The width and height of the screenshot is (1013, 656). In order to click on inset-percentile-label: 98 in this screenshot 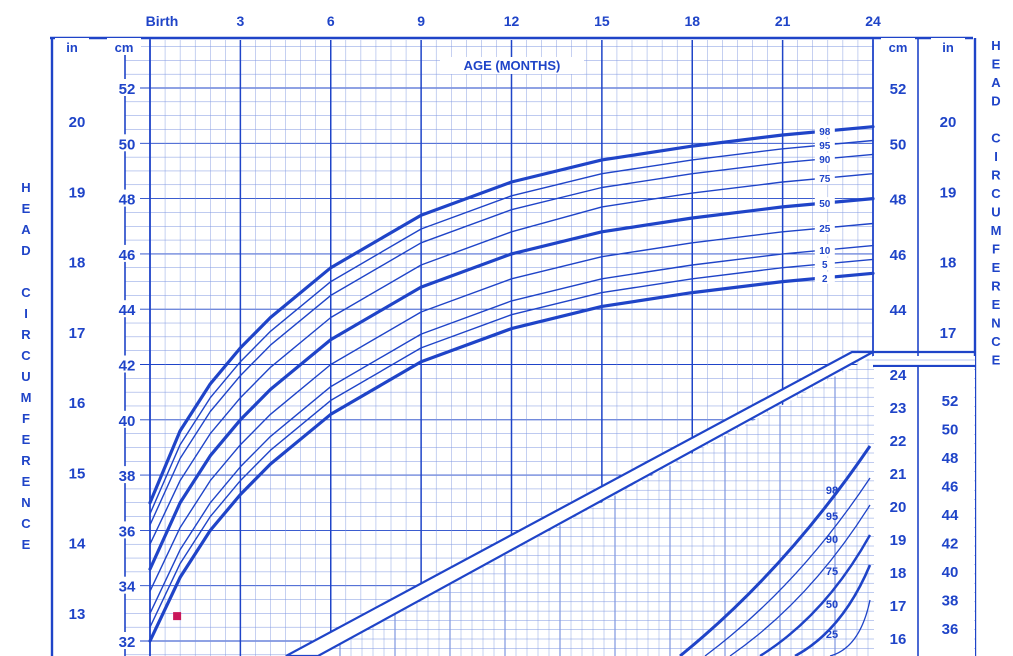, I will do `click(832, 491)`.